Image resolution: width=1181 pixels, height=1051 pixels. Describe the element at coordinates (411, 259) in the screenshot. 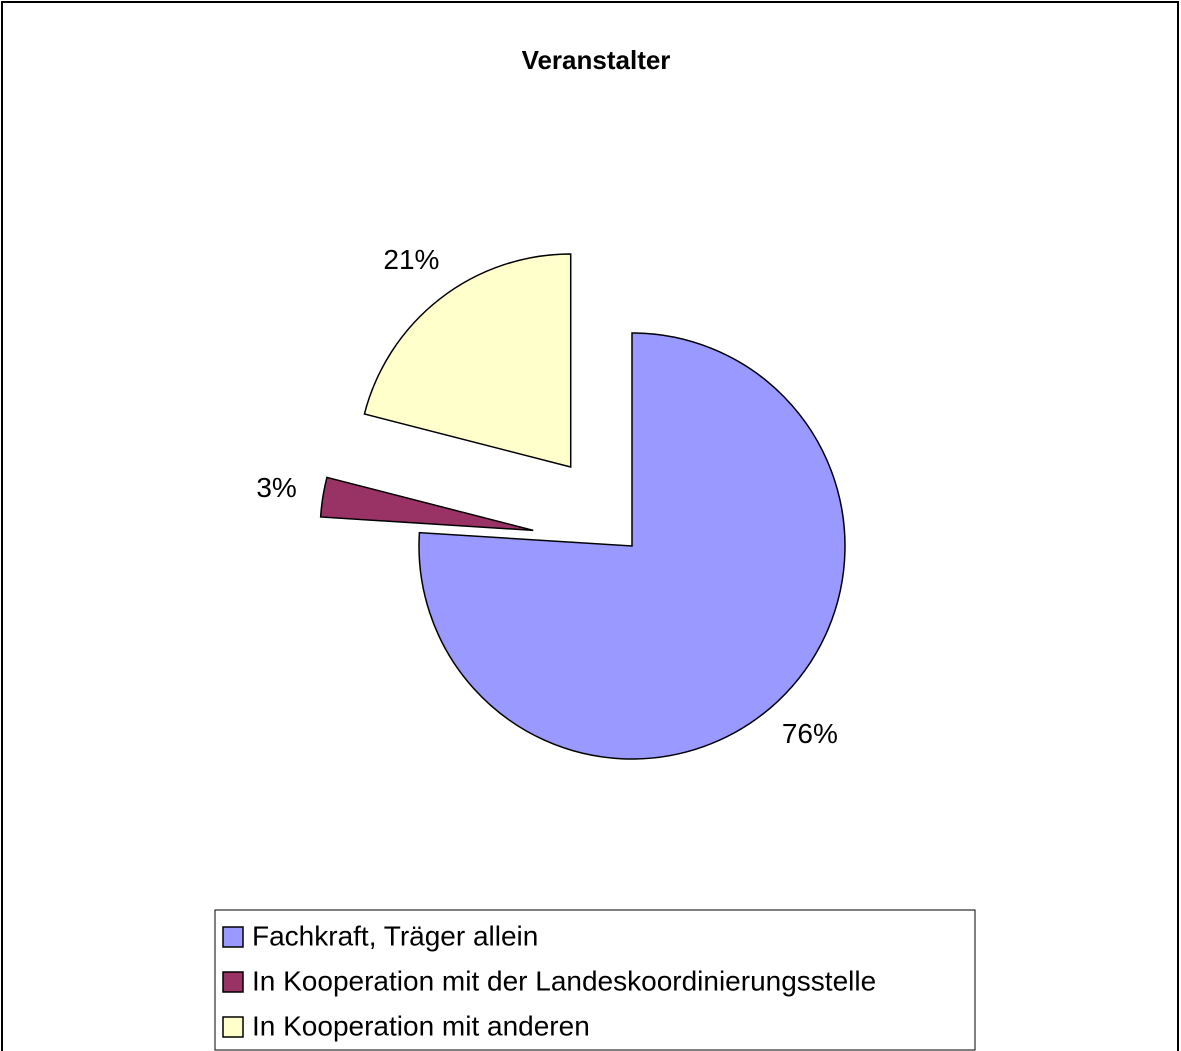

I see `data-label: 21%` at that location.